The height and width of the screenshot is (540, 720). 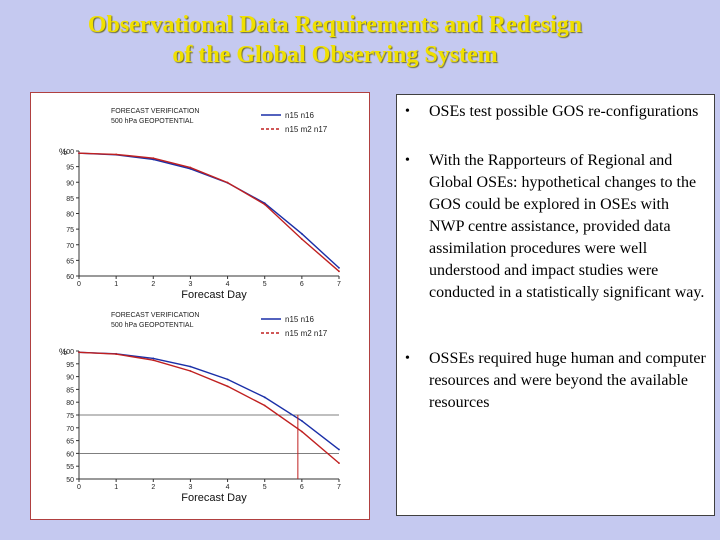 What do you see at coordinates (70, 365) in the screenshot?
I see `chart-2-y-tick-label: 95` at bounding box center [70, 365].